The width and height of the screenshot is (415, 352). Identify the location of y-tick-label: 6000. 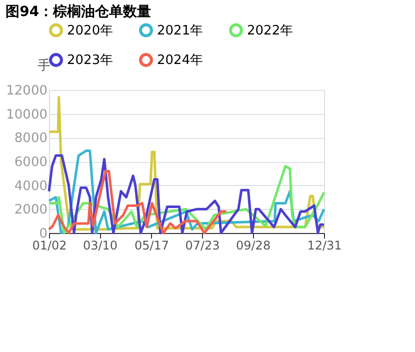
(31, 162).